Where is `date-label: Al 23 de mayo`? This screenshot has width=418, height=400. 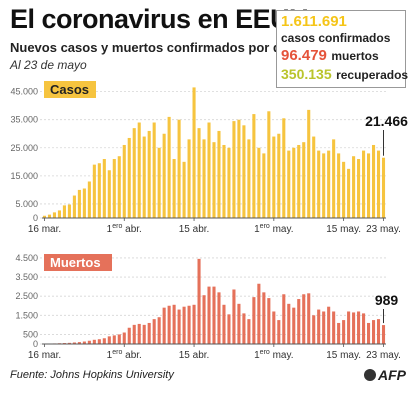 date-label: Al 23 de mayo is located at coordinates (48, 65).